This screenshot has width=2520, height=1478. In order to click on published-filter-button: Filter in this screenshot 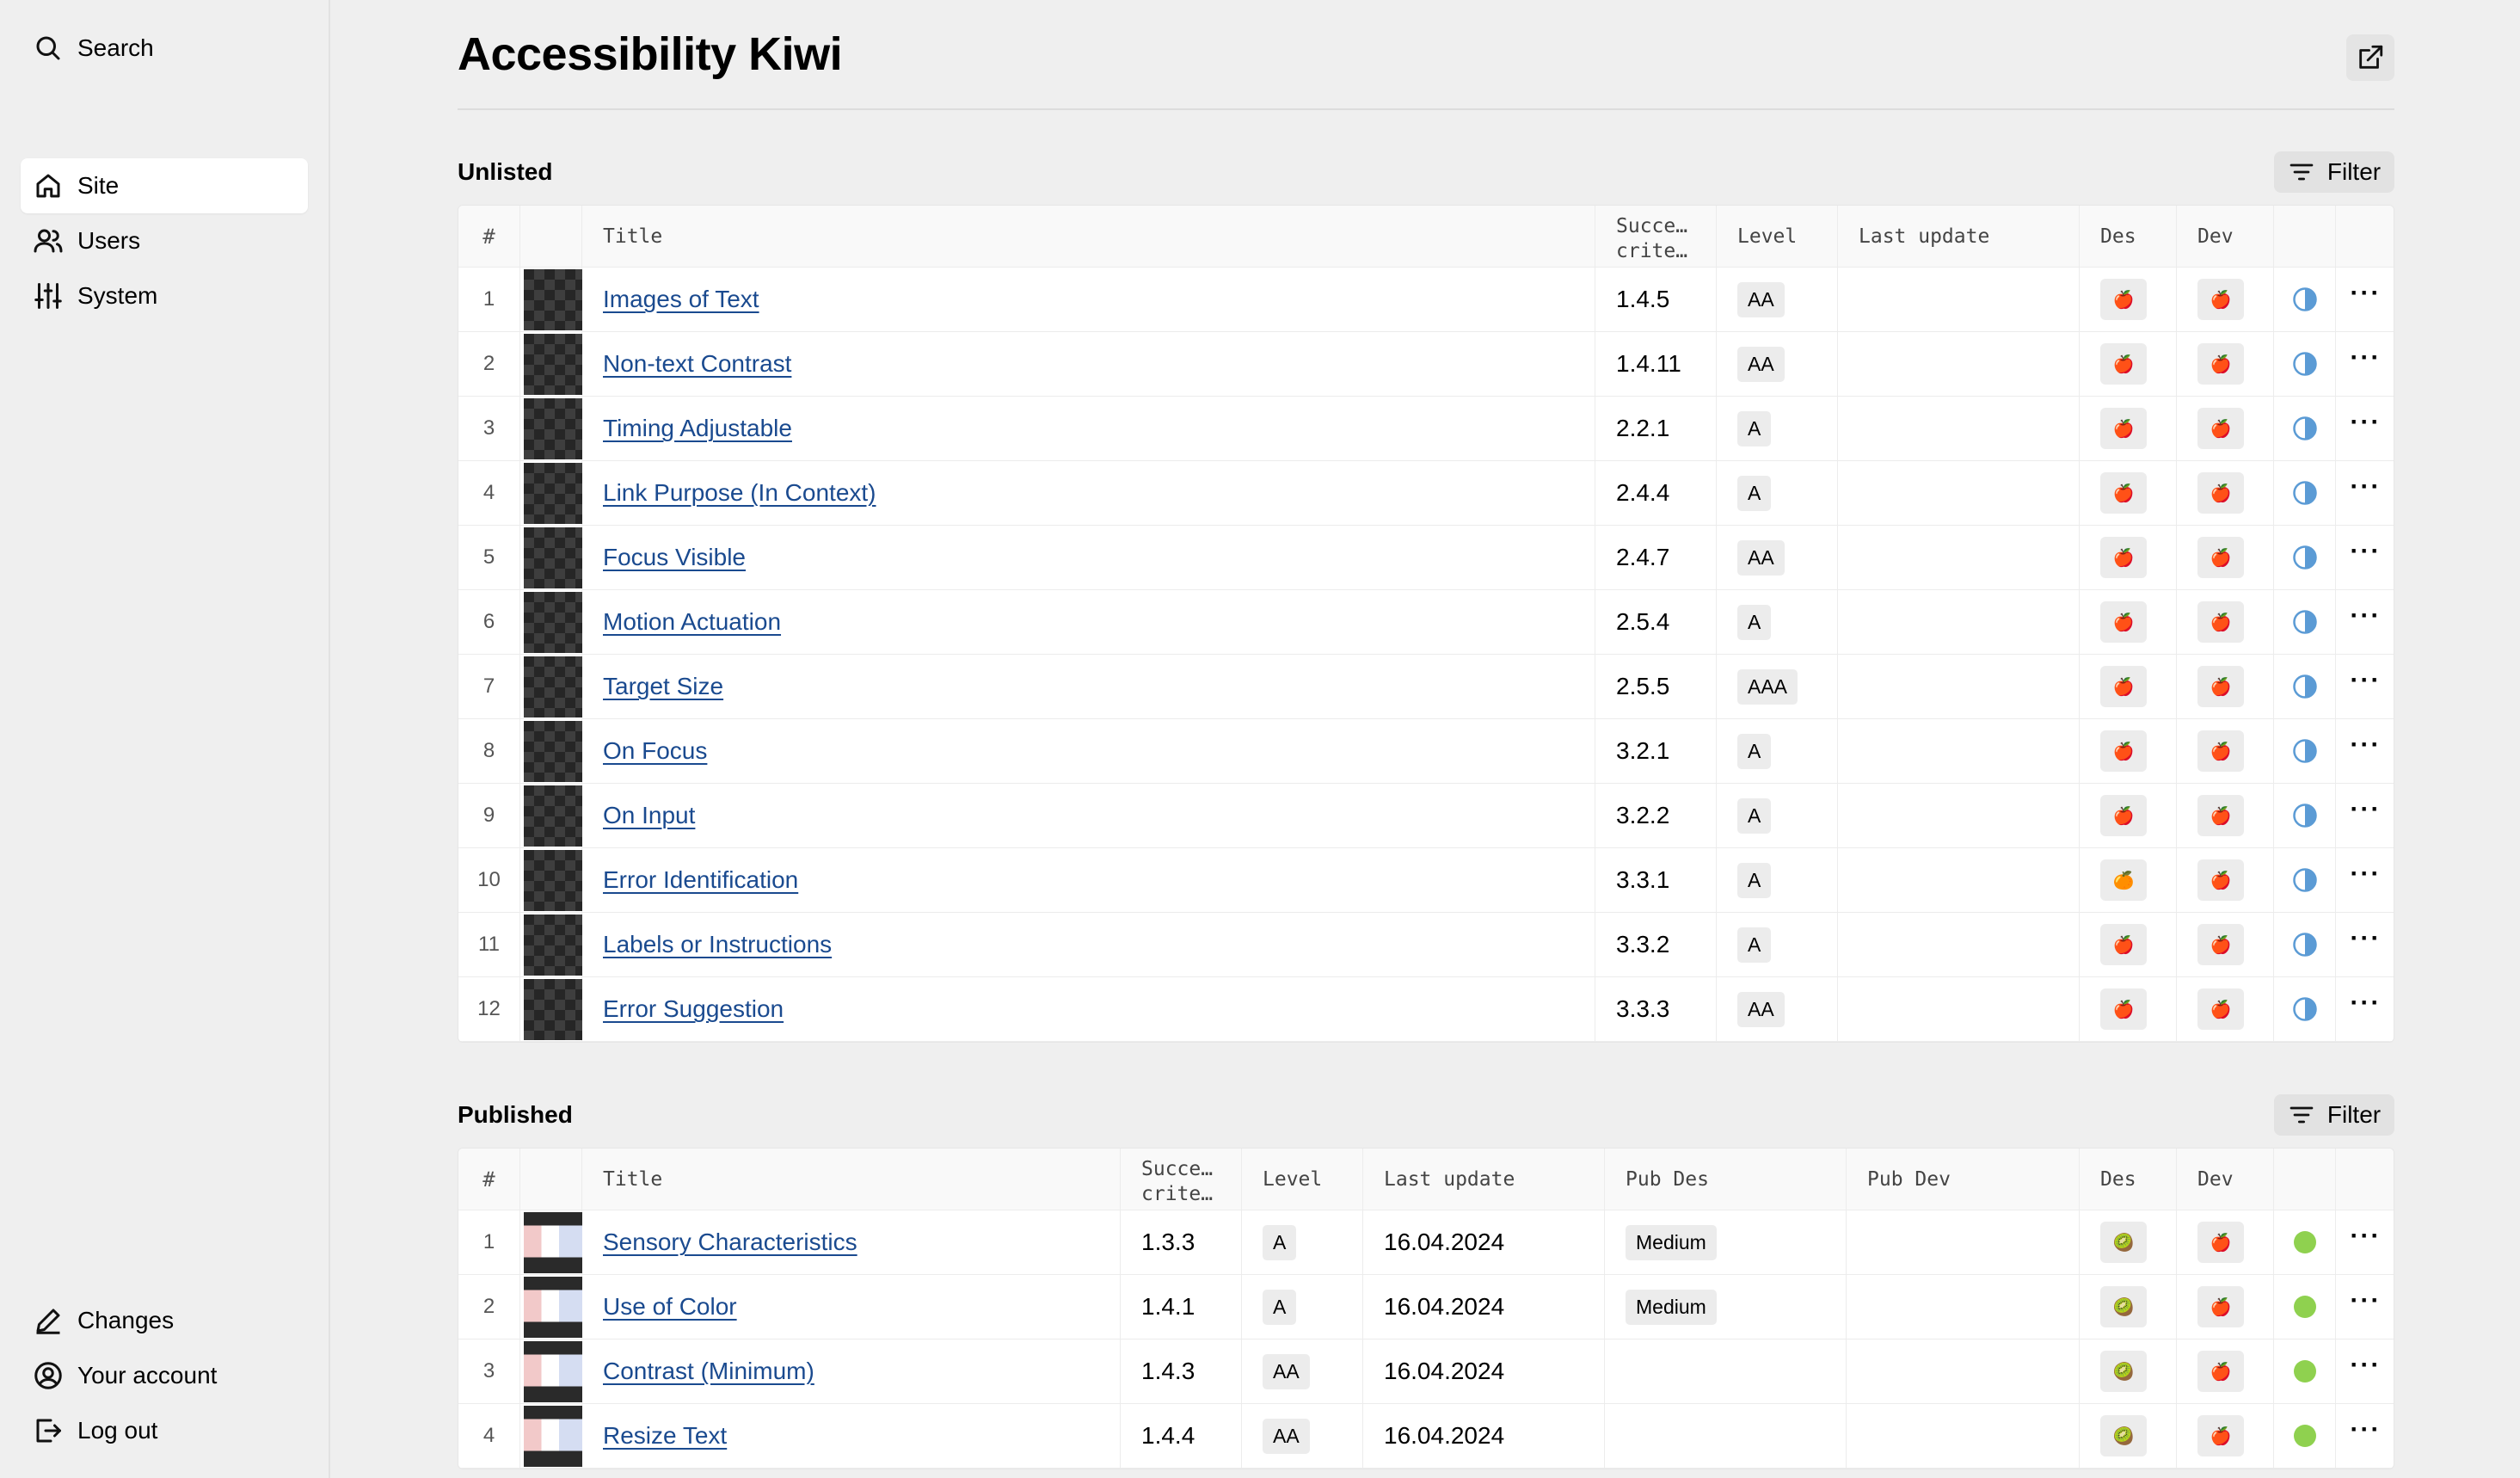, I will do `click(2334, 1115)`.